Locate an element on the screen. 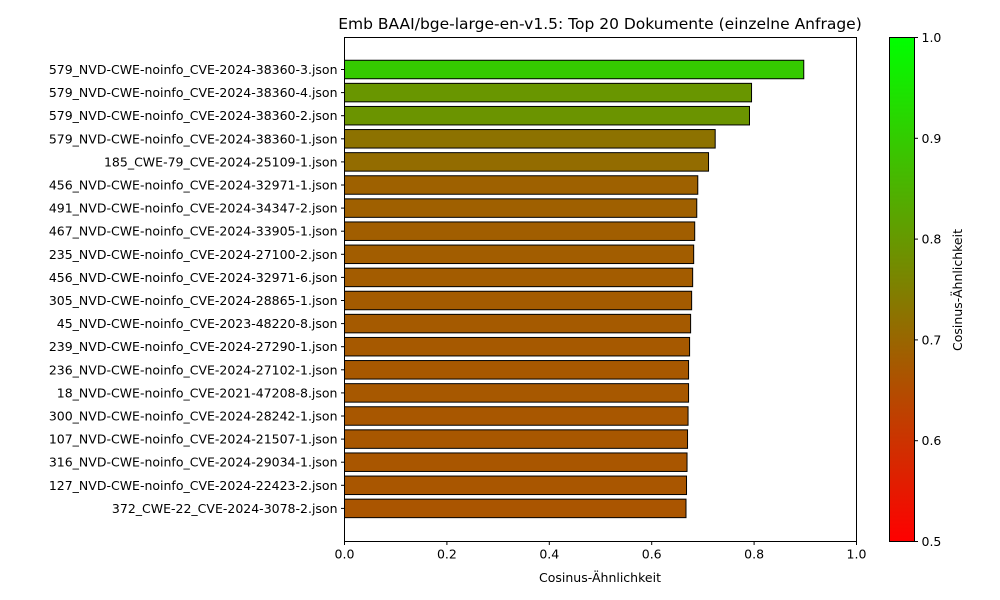 The height and width of the screenshot is (600, 1000). category-label: 316_NVD-CWE-noinfo_CVE-2024-29034-1.json is located at coordinates (193, 462).